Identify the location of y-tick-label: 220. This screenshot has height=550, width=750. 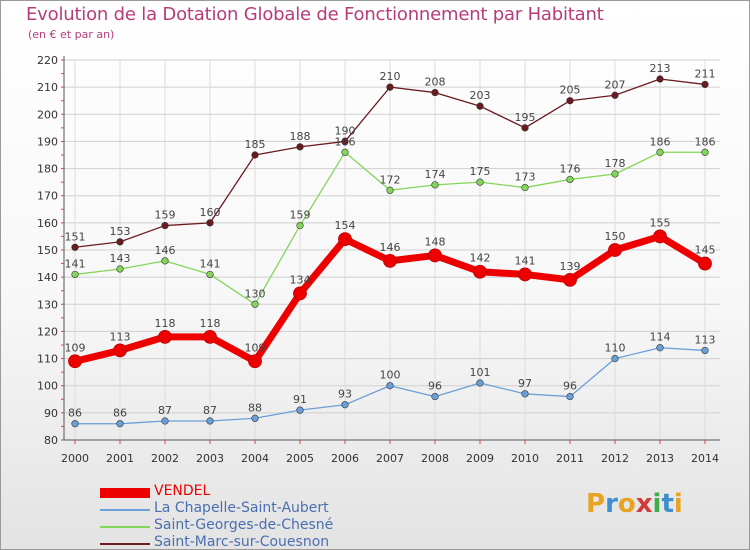
(47, 60).